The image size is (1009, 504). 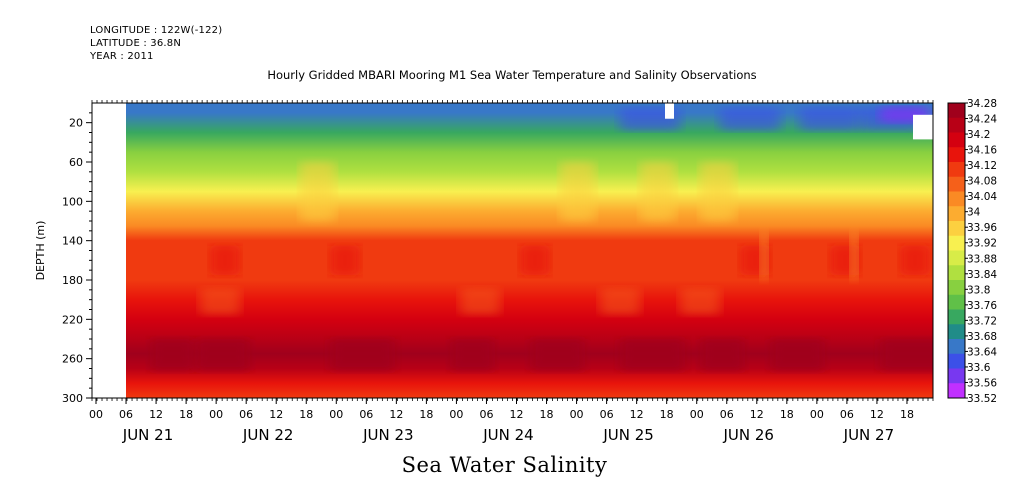 I want to click on x-date-label: JUN 23, so click(x=387, y=435).